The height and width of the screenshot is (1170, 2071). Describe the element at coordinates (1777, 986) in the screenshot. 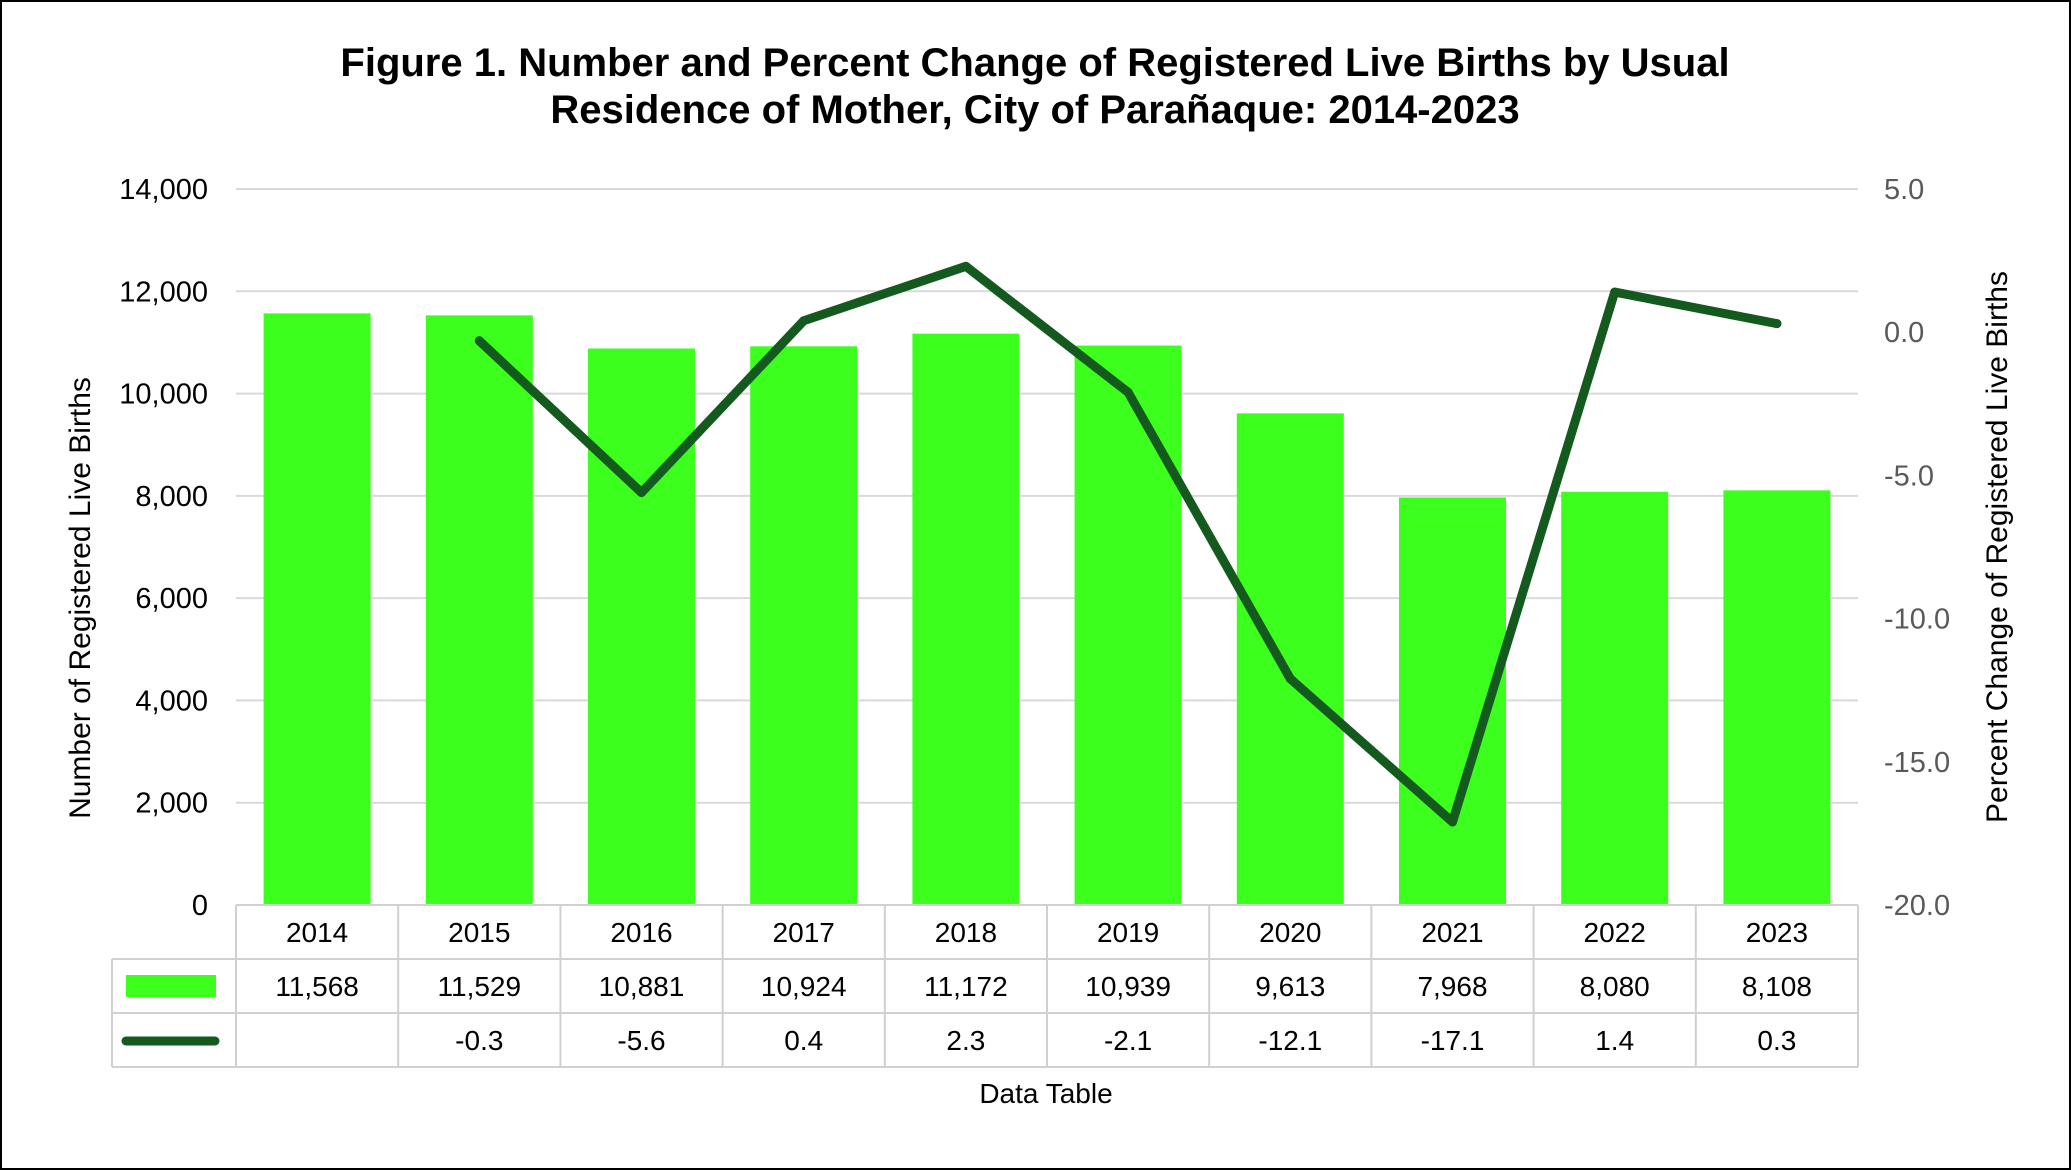

I see `births-value-2023: 8,108` at that location.